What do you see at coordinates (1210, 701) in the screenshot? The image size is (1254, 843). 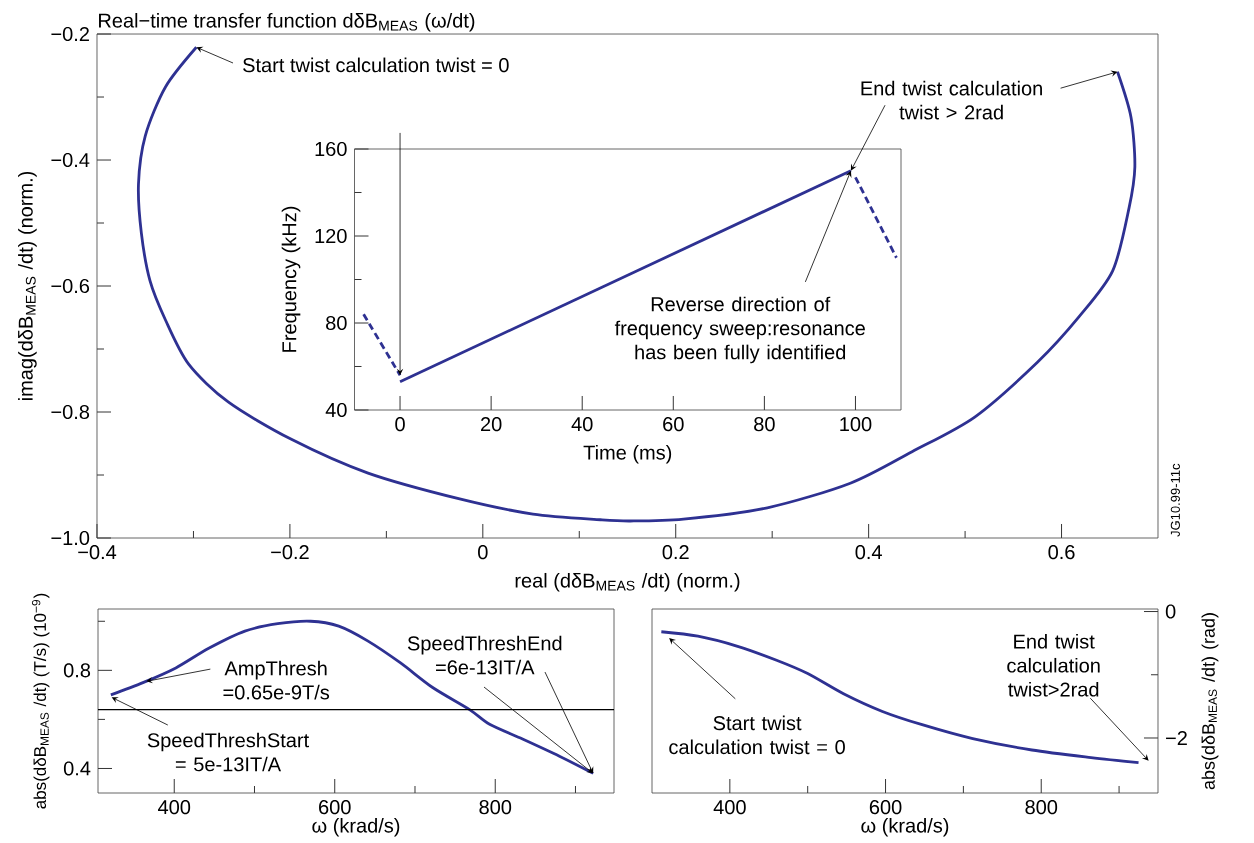 I see `y2-axis-title: abs(dδB$_{MEAS}$ /dt) (rad)` at bounding box center [1210, 701].